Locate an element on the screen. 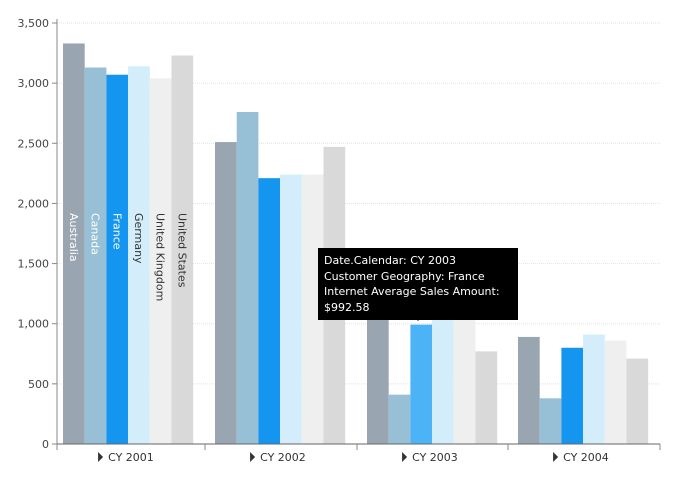 The image size is (677, 481). series-label-canada: Canada is located at coordinates (95, 234).